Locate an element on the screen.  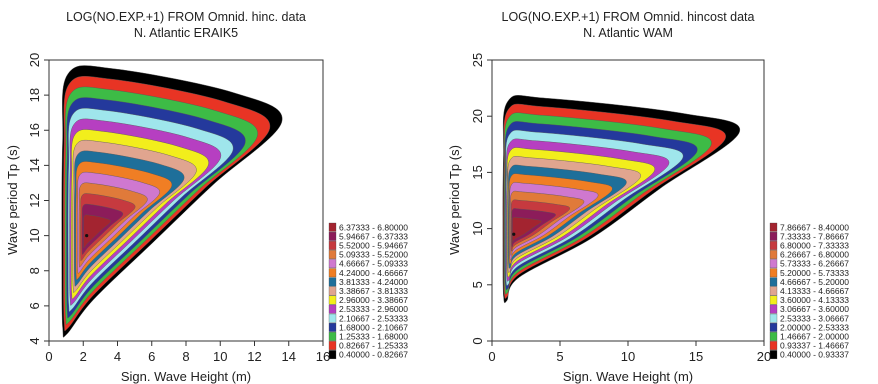
x-tick-label-left: 0 is located at coordinates (48, 356).